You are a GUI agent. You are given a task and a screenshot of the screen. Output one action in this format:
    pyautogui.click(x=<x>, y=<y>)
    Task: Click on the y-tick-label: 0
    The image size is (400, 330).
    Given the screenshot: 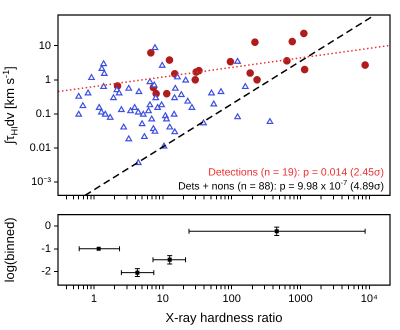 What is the action you would take?
    pyautogui.click(x=47, y=226)
    